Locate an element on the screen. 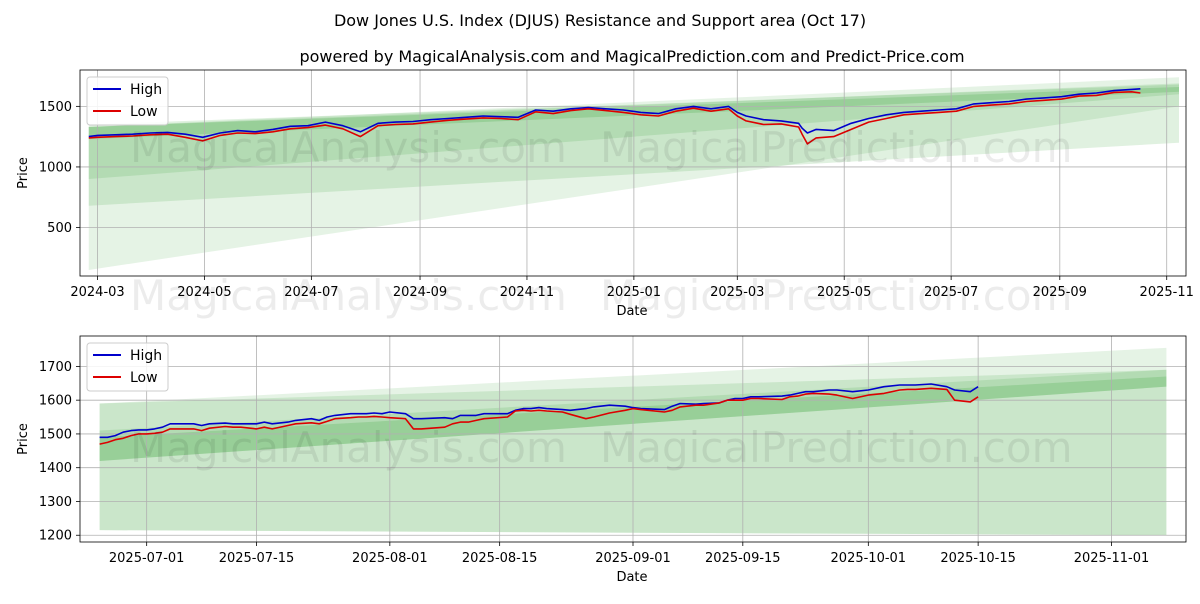 This screenshot has width=1200, height=604. x-tick-label: 2025-09-15 is located at coordinates (743, 558).